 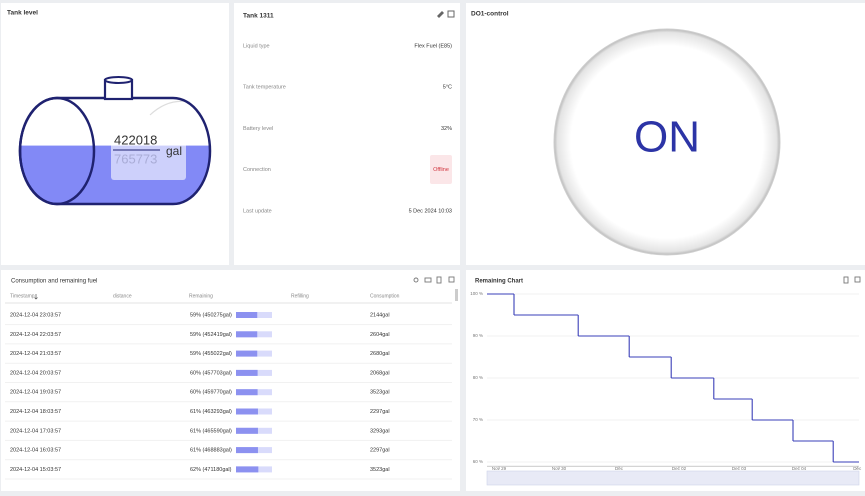 I want to click on field-value: 32%, so click(x=446, y=129).